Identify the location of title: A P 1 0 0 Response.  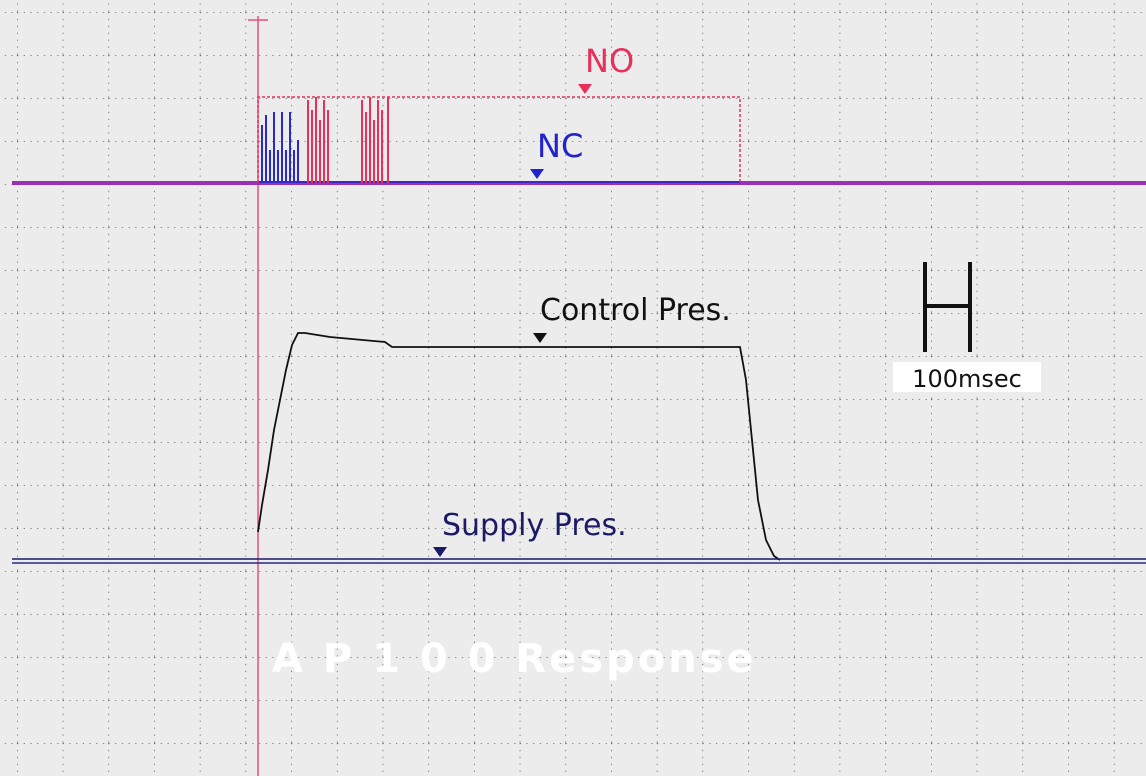
(514, 659).